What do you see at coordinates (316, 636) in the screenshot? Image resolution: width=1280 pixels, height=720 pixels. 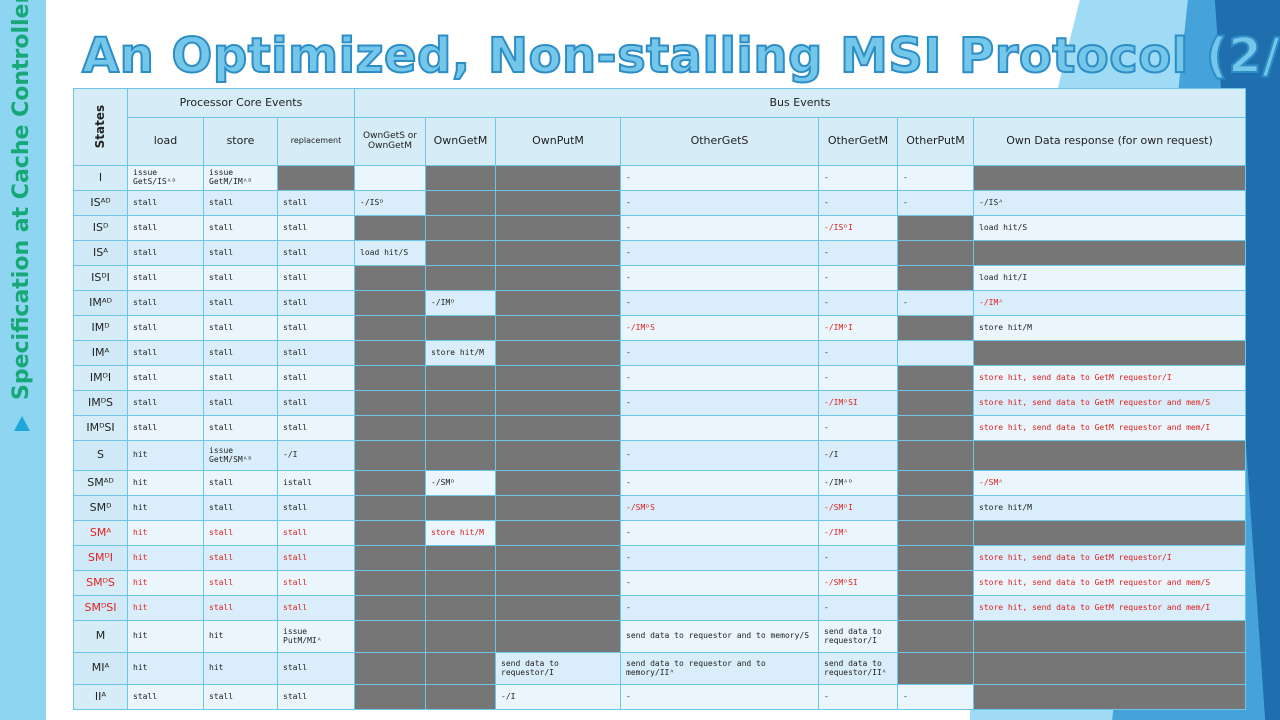 I see `transition-cell: issue PutM/MIᴬ` at bounding box center [316, 636].